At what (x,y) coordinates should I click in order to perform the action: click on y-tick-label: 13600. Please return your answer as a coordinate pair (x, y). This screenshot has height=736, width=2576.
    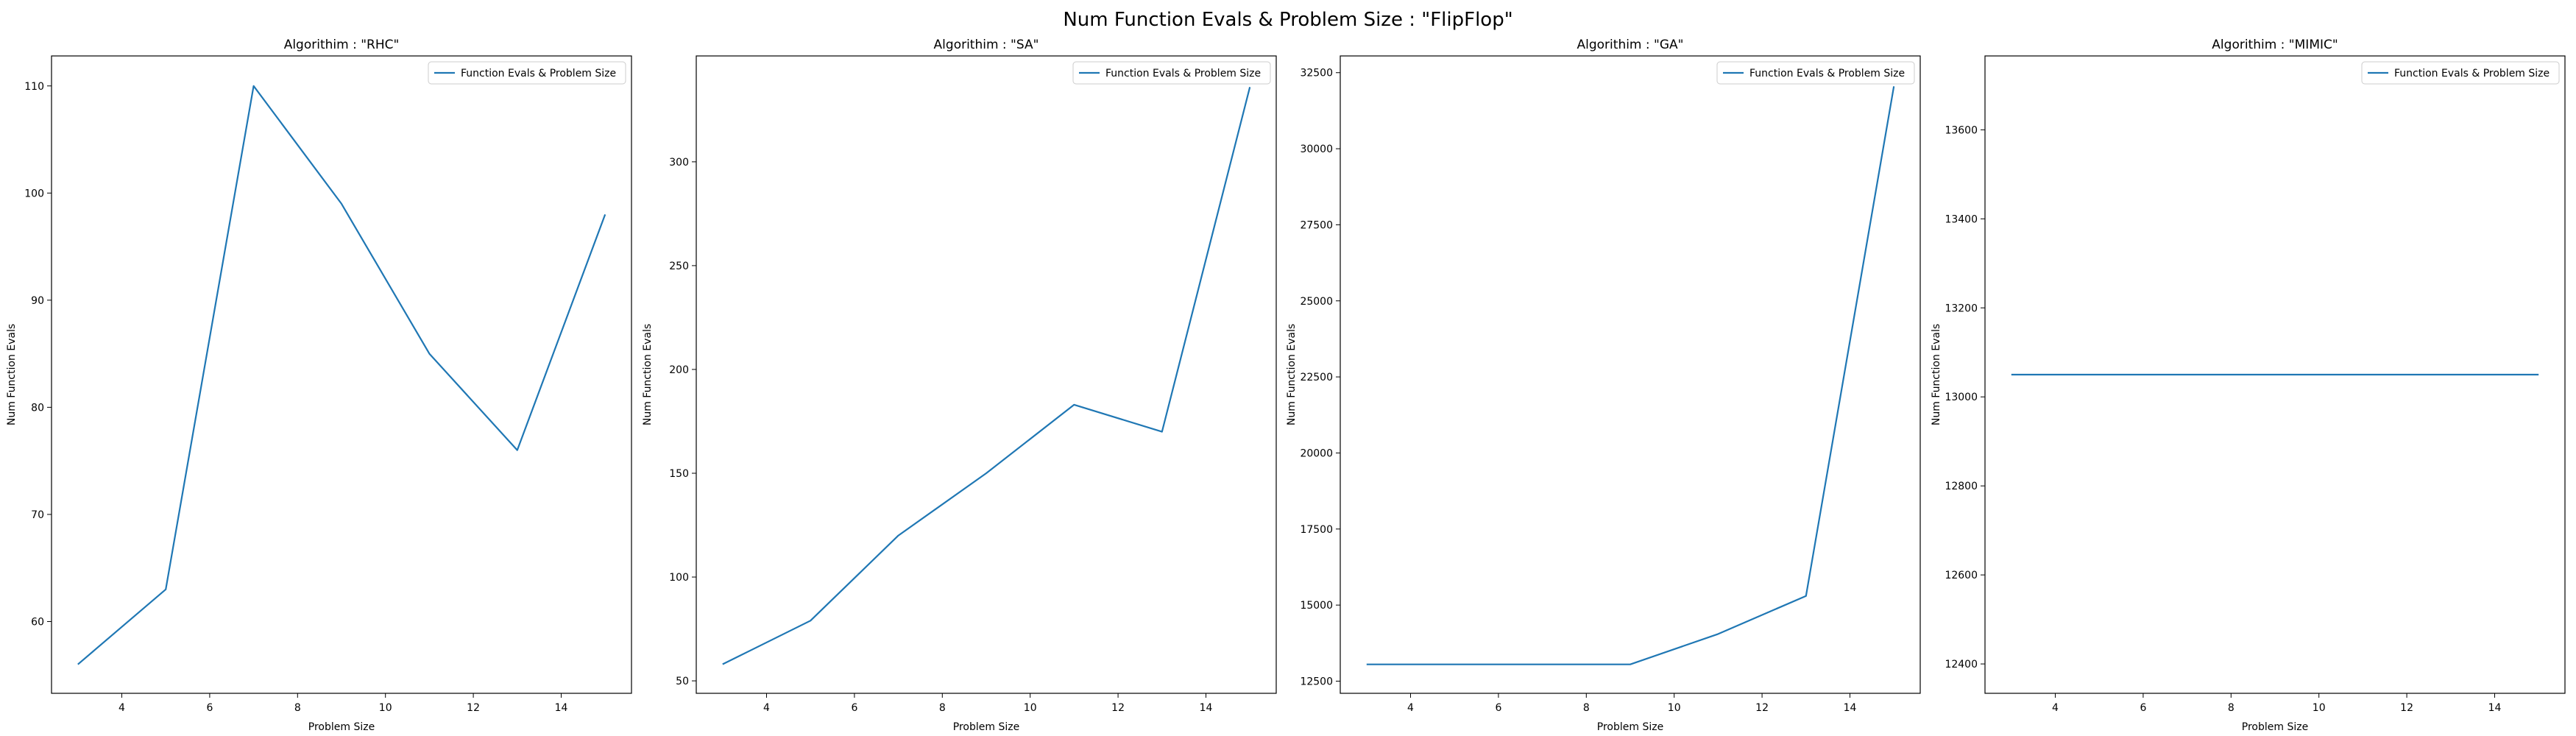
    Looking at the image, I should click on (1961, 130).